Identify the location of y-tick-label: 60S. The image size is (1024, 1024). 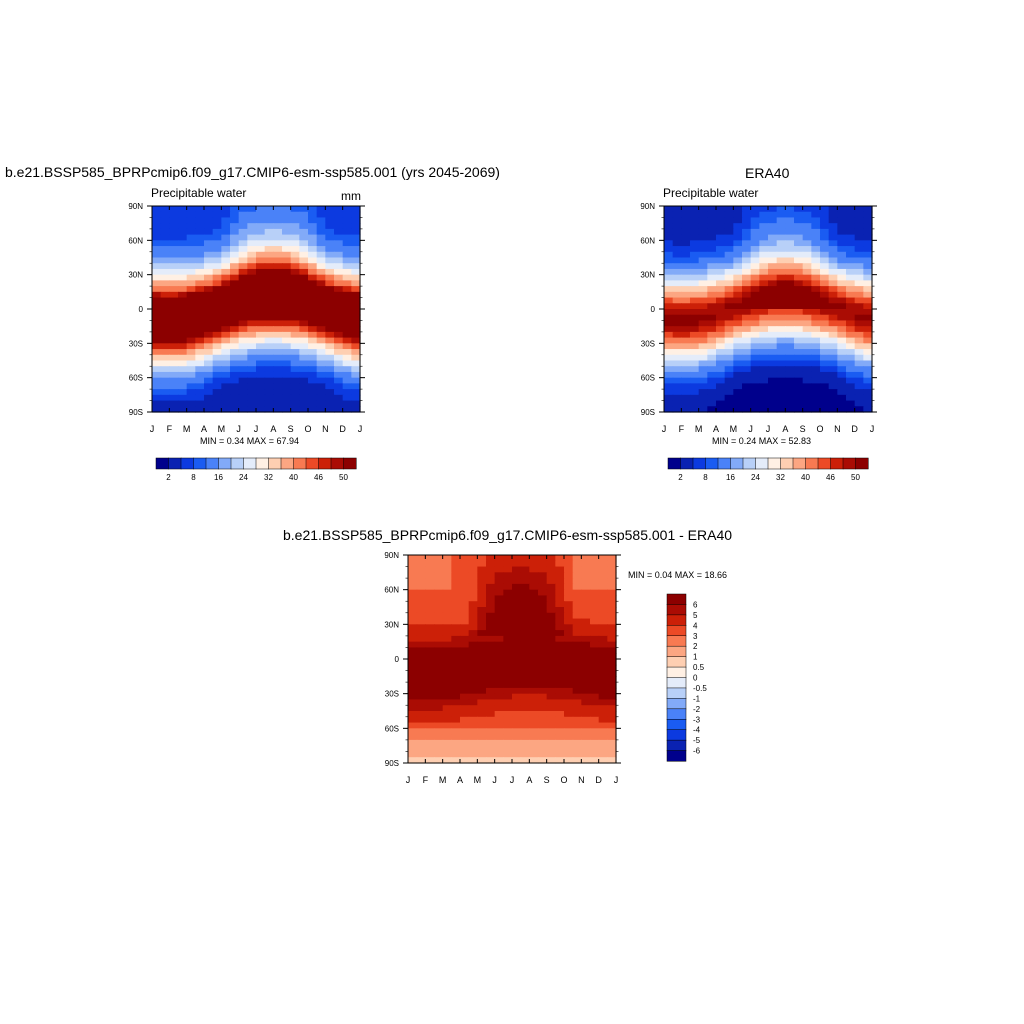
(136, 378).